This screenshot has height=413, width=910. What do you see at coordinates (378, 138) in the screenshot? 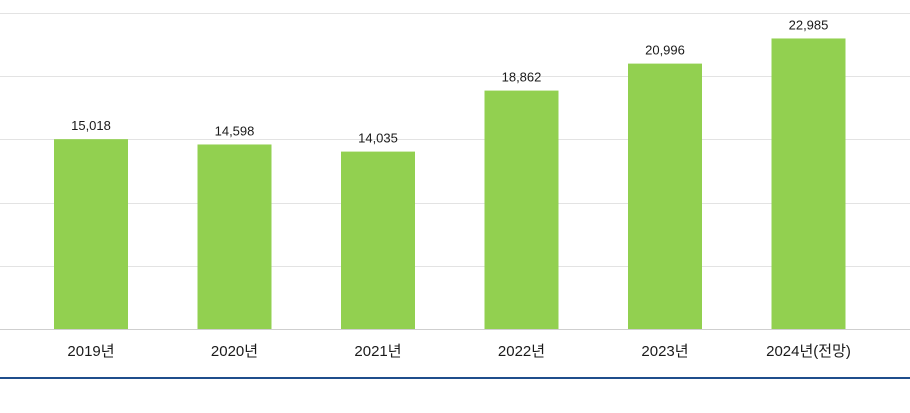
I see `value-label: 14,035` at bounding box center [378, 138].